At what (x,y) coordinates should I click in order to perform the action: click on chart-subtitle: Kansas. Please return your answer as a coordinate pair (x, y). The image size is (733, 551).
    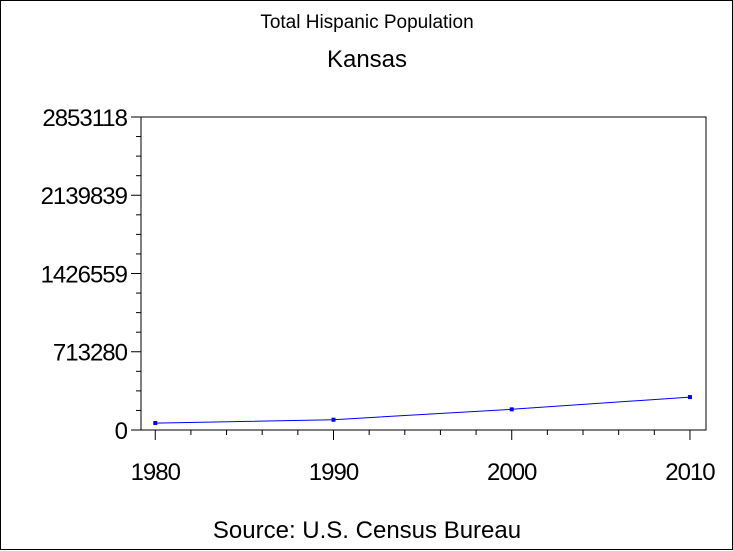
    Looking at the image, I should click on (367, 59).